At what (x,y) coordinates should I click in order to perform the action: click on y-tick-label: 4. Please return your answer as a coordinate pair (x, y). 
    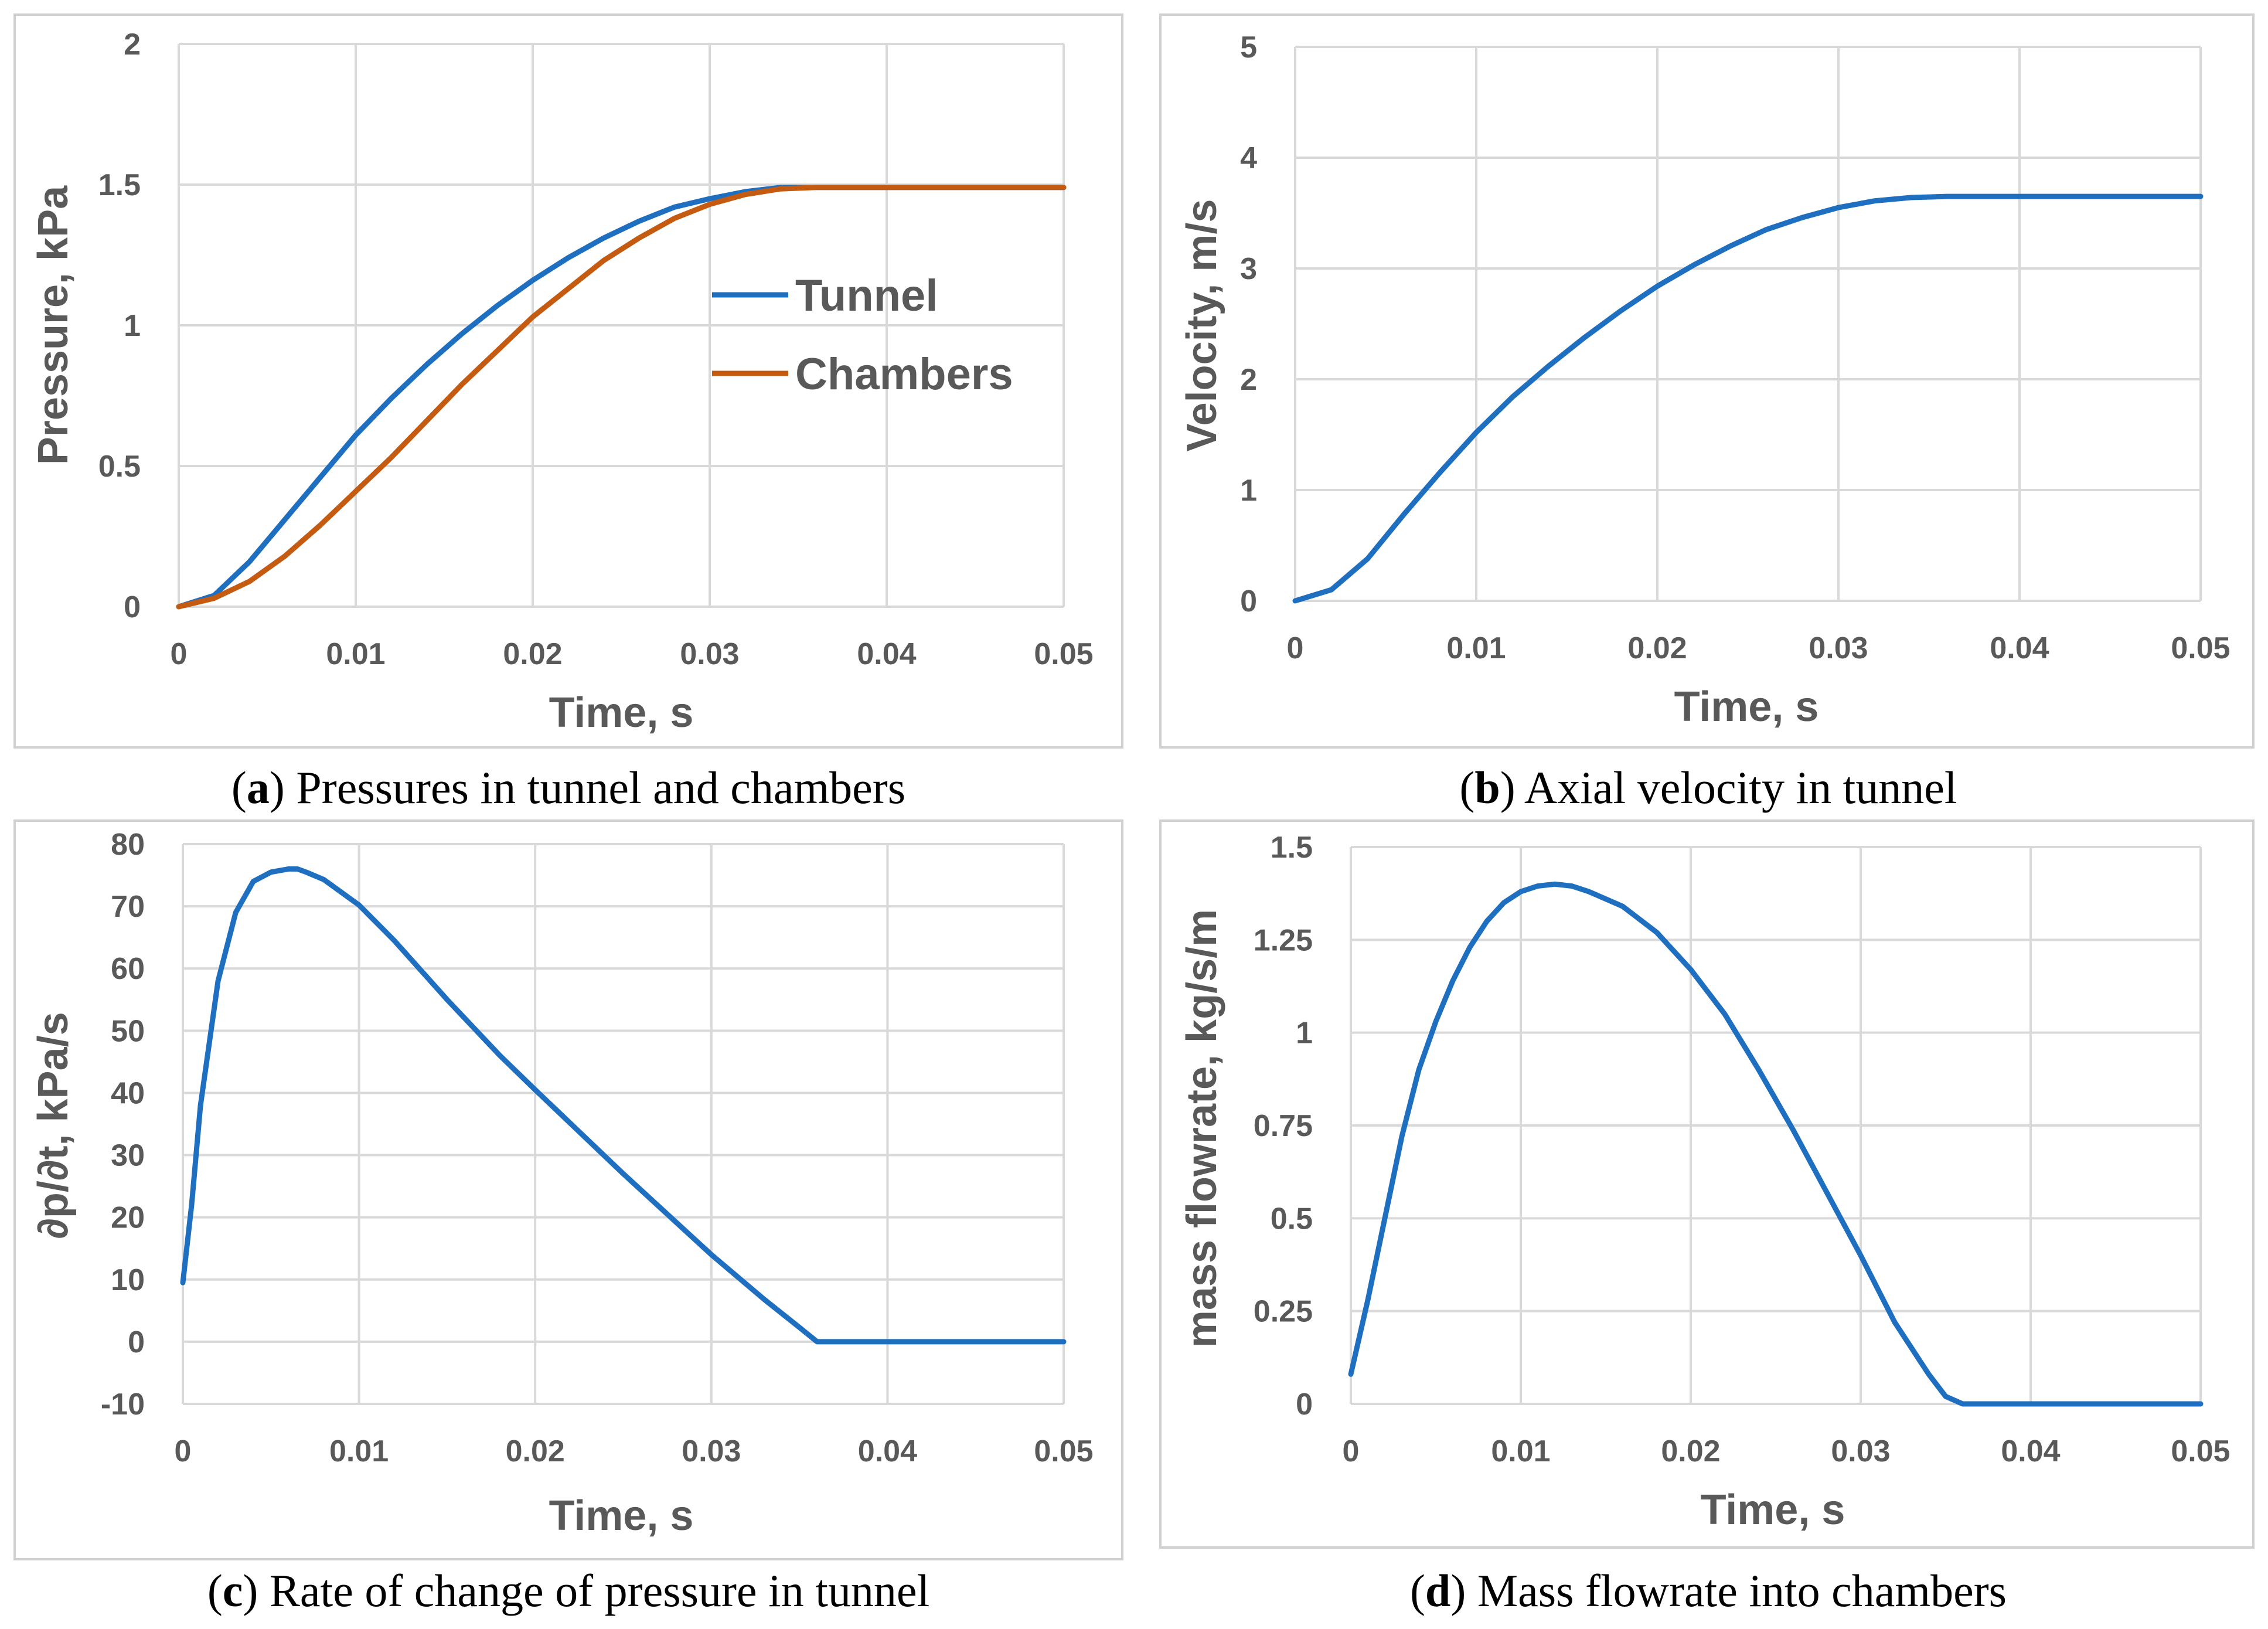
    Looking at the image, I should click on (1248, 158).